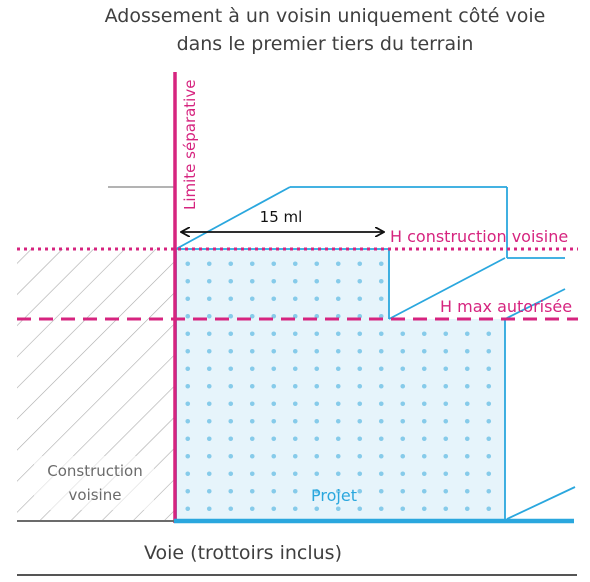 This screenshot has height=582, width=590. I want to click on diagram-title-line2: dans le premier tiers du terrain, so click(325, 44).